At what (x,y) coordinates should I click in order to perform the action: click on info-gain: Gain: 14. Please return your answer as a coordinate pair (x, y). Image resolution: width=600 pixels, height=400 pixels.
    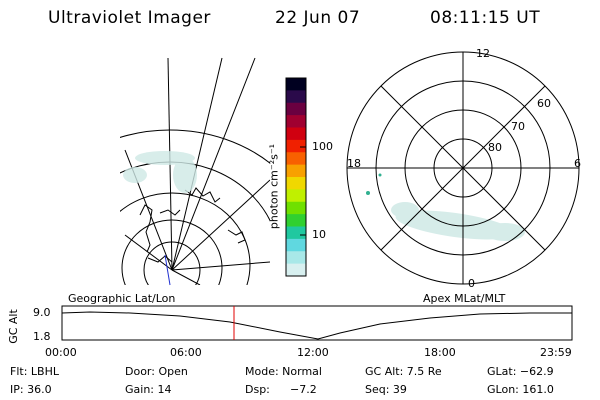
    Looking at the image, I should click on (148, 389).